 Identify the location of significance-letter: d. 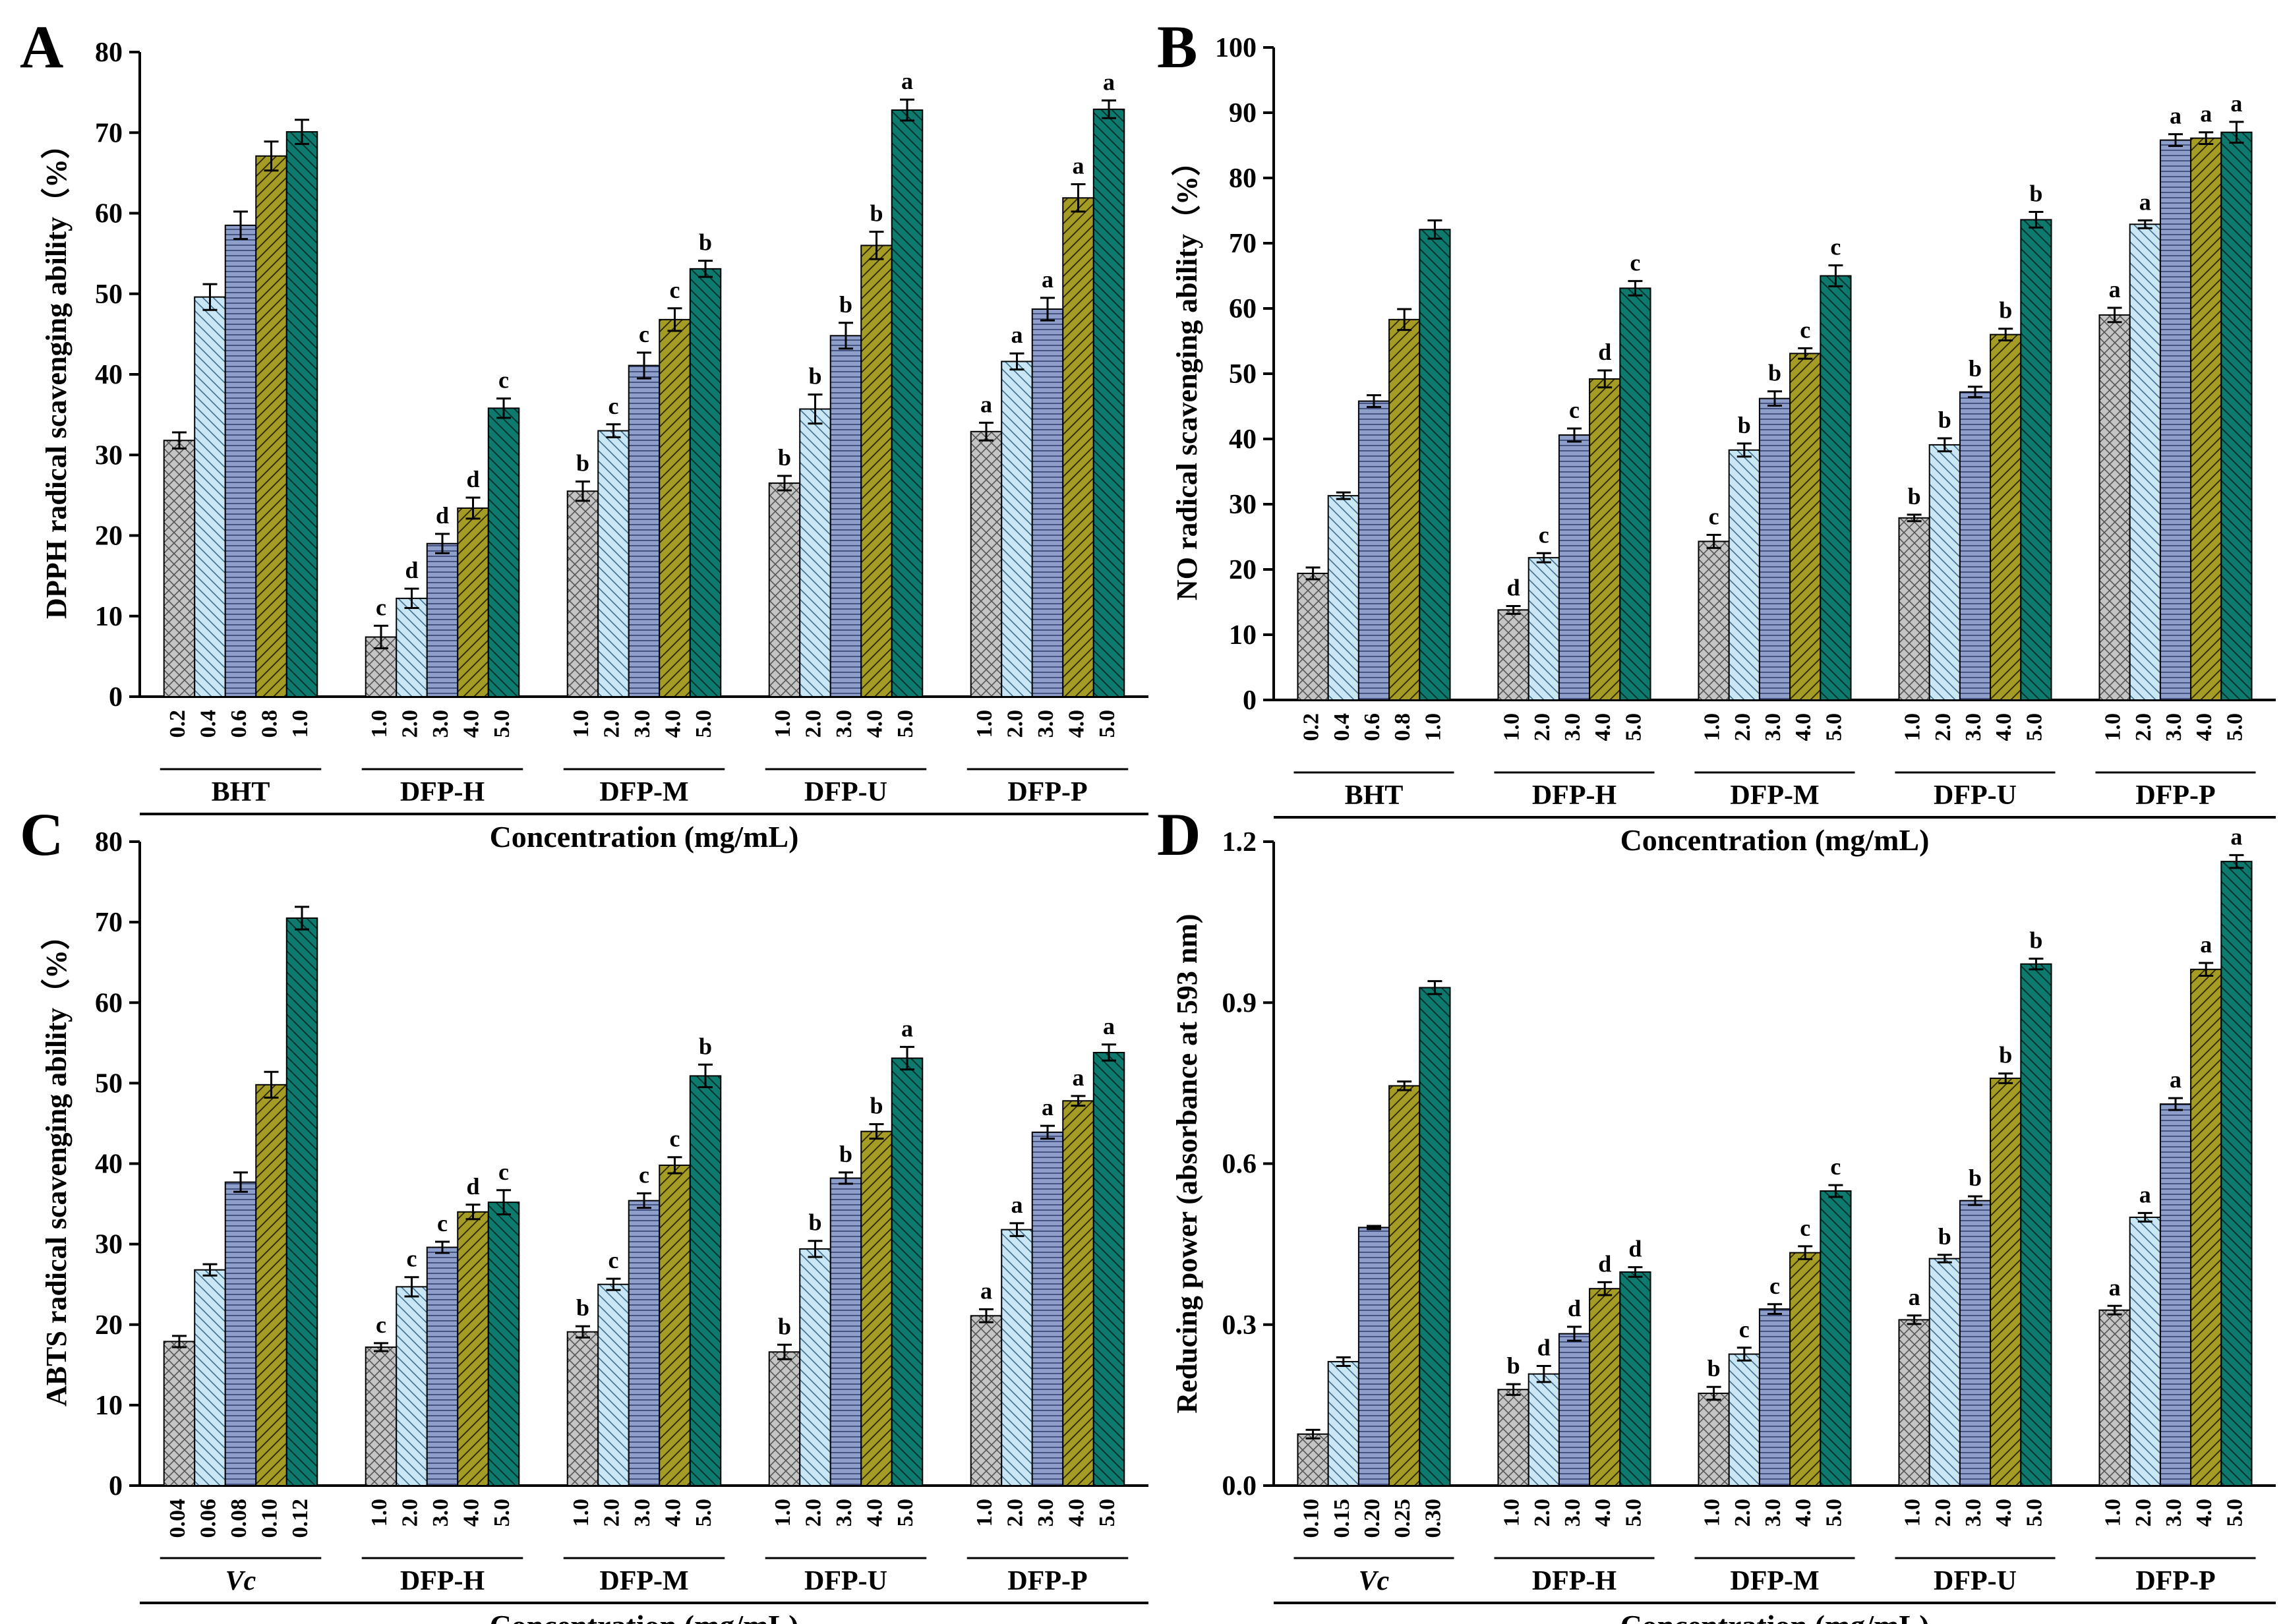
(472, 479).